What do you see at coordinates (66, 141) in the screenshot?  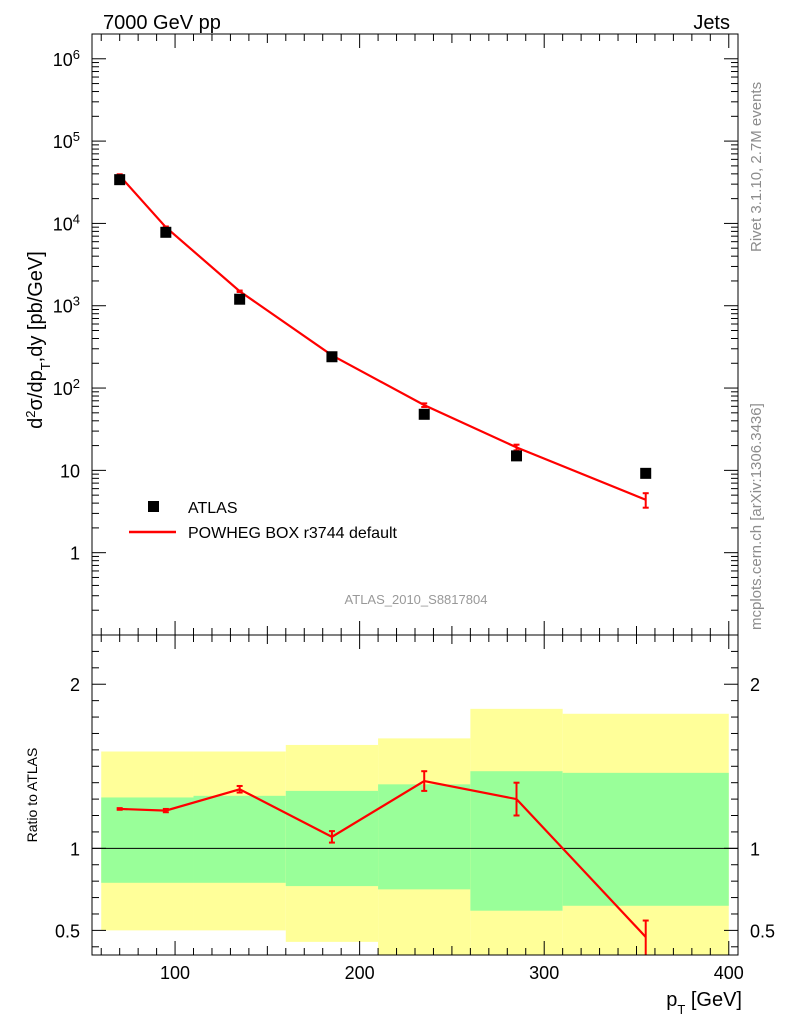 I see `y-tick-label: 10⁵` at bounding box center [66, 141].